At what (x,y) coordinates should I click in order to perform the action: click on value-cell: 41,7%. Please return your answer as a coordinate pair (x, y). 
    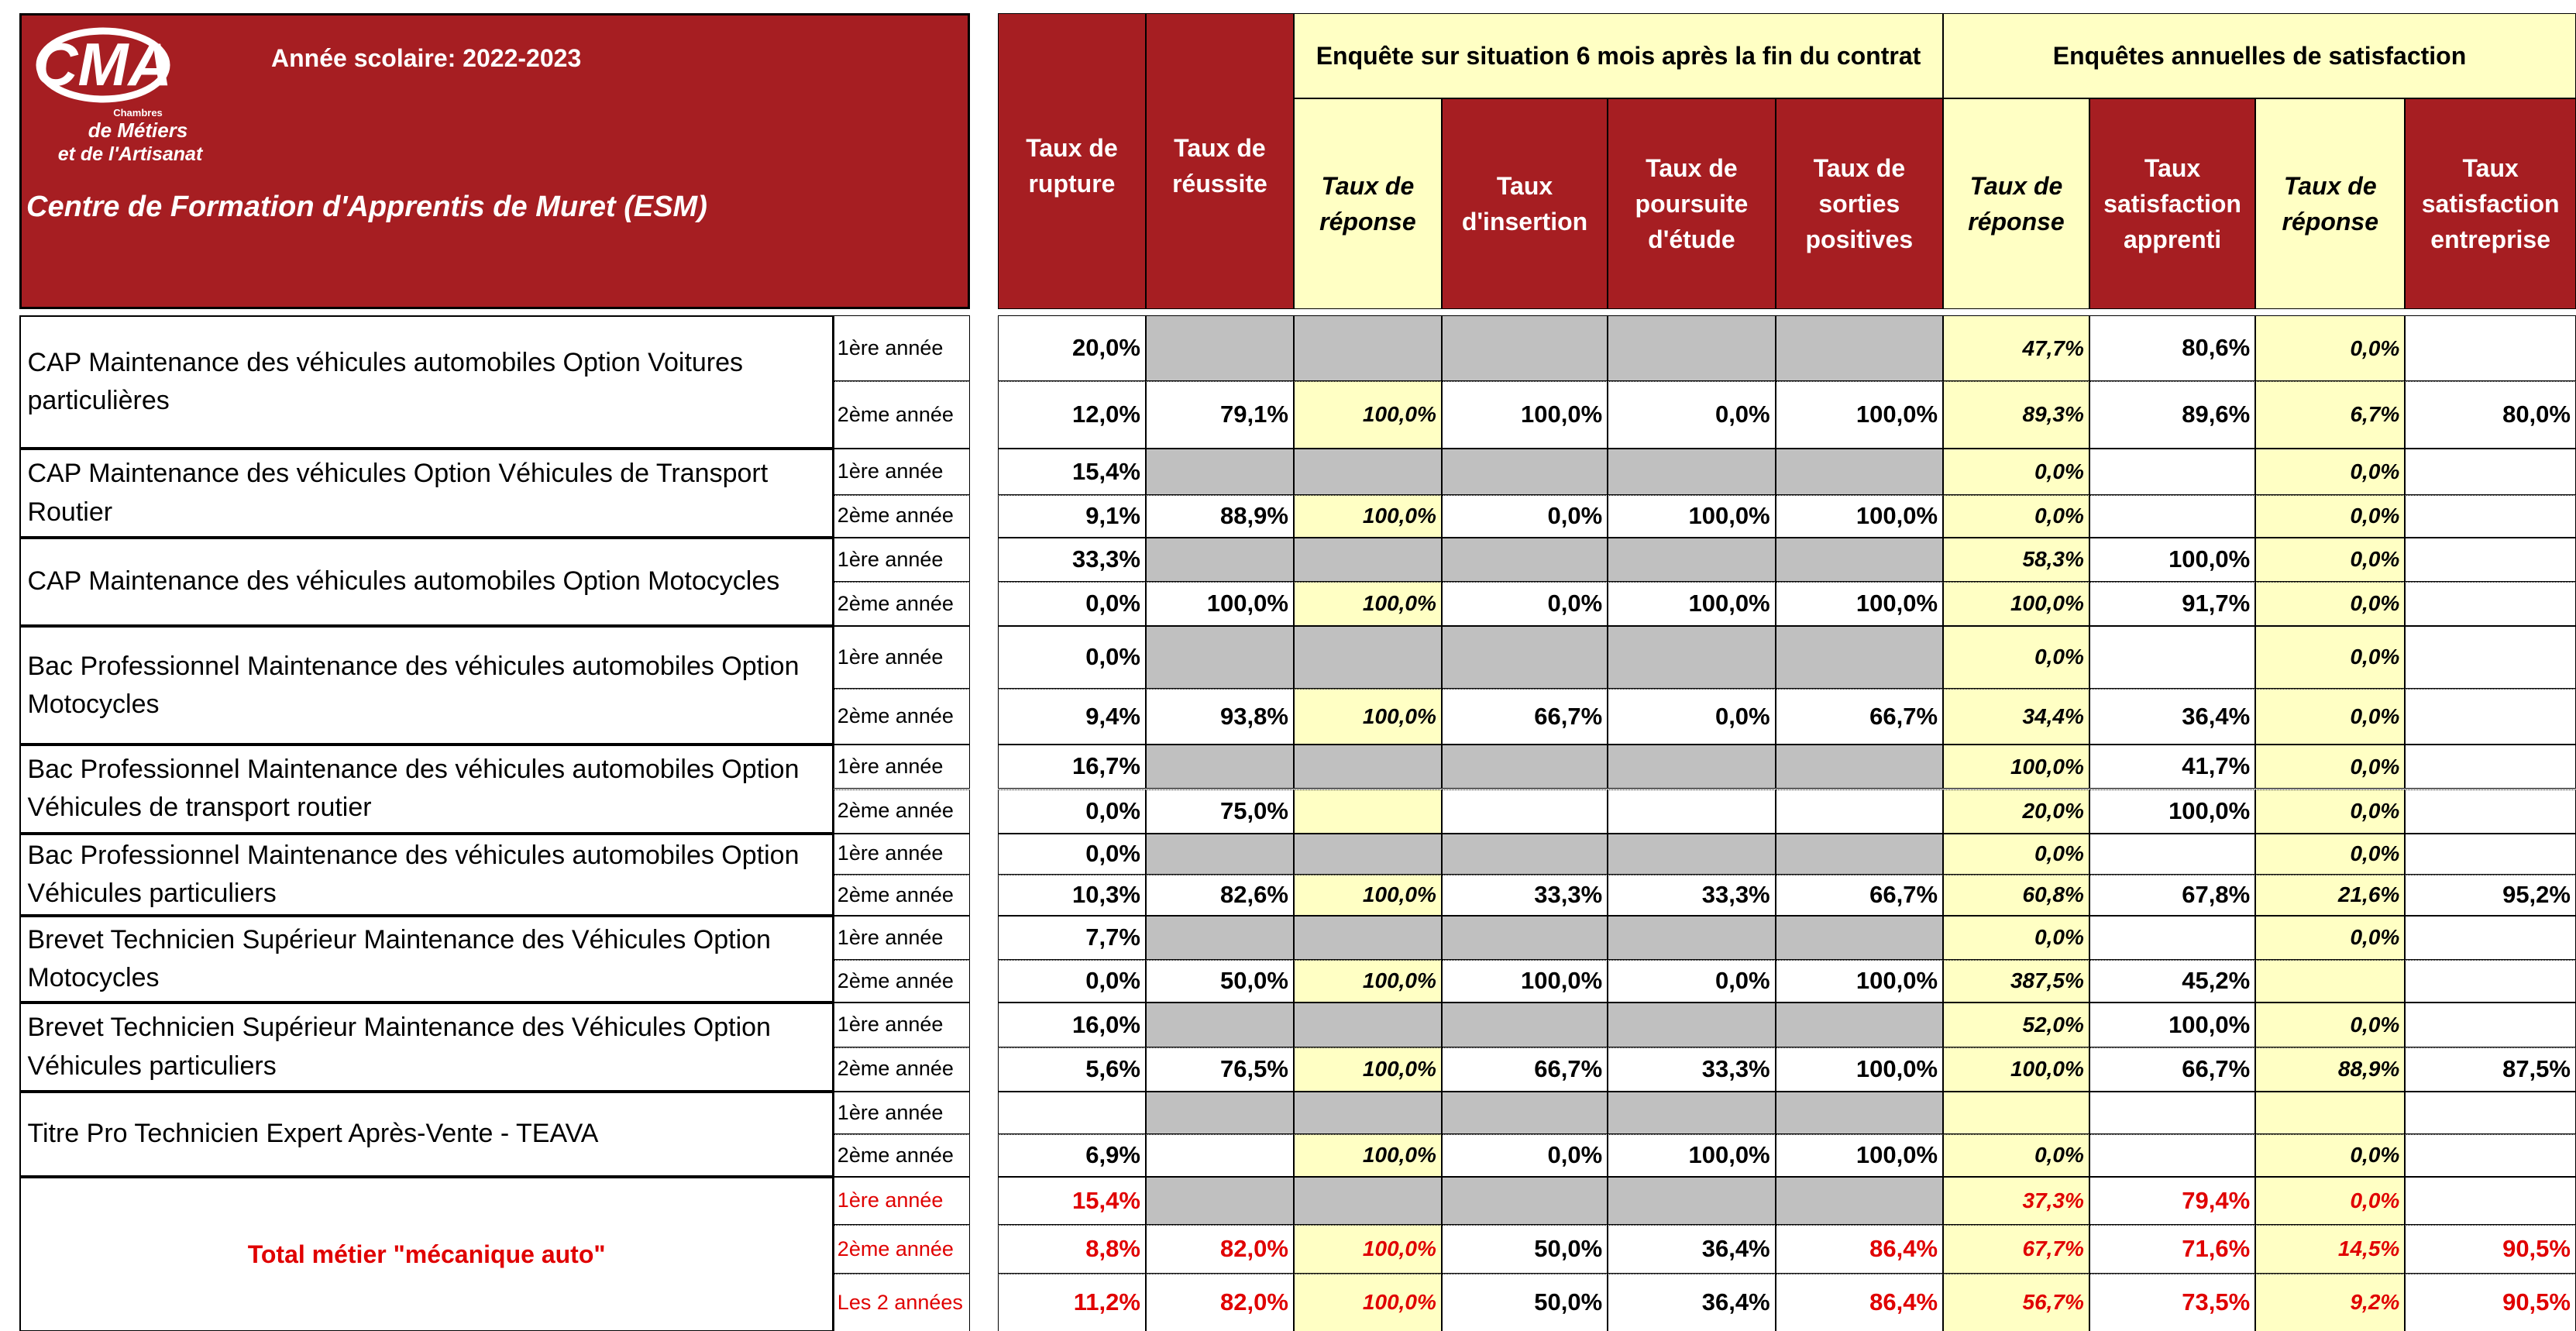
    Looking at the image, I should click on (2172, 767).